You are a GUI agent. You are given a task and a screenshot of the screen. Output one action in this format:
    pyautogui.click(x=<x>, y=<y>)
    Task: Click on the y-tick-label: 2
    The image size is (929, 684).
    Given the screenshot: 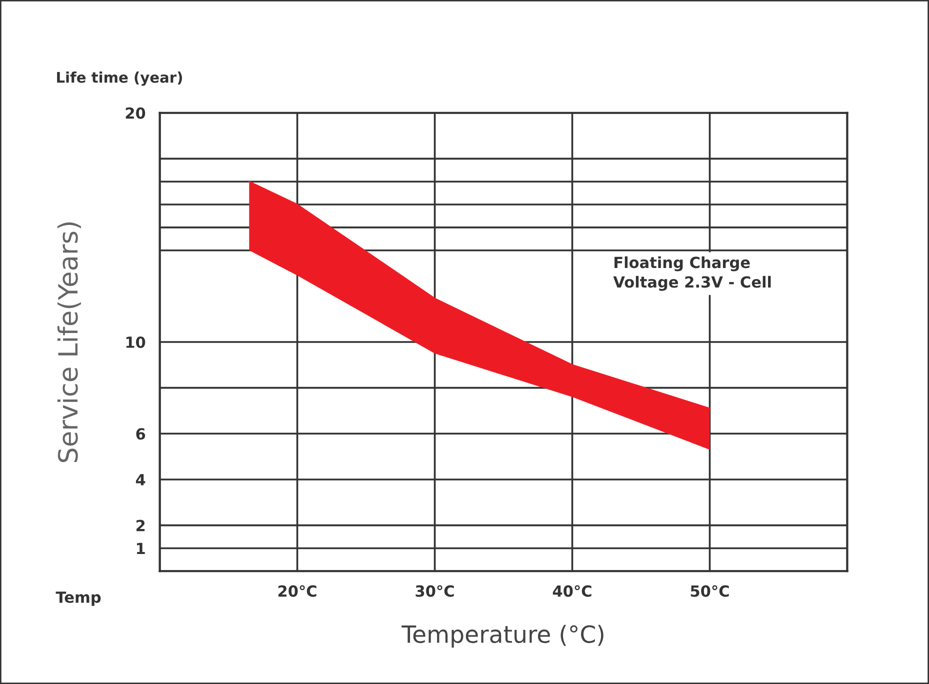 What is the action you would take?
    pyautogui.click(x=140, y=526)
    